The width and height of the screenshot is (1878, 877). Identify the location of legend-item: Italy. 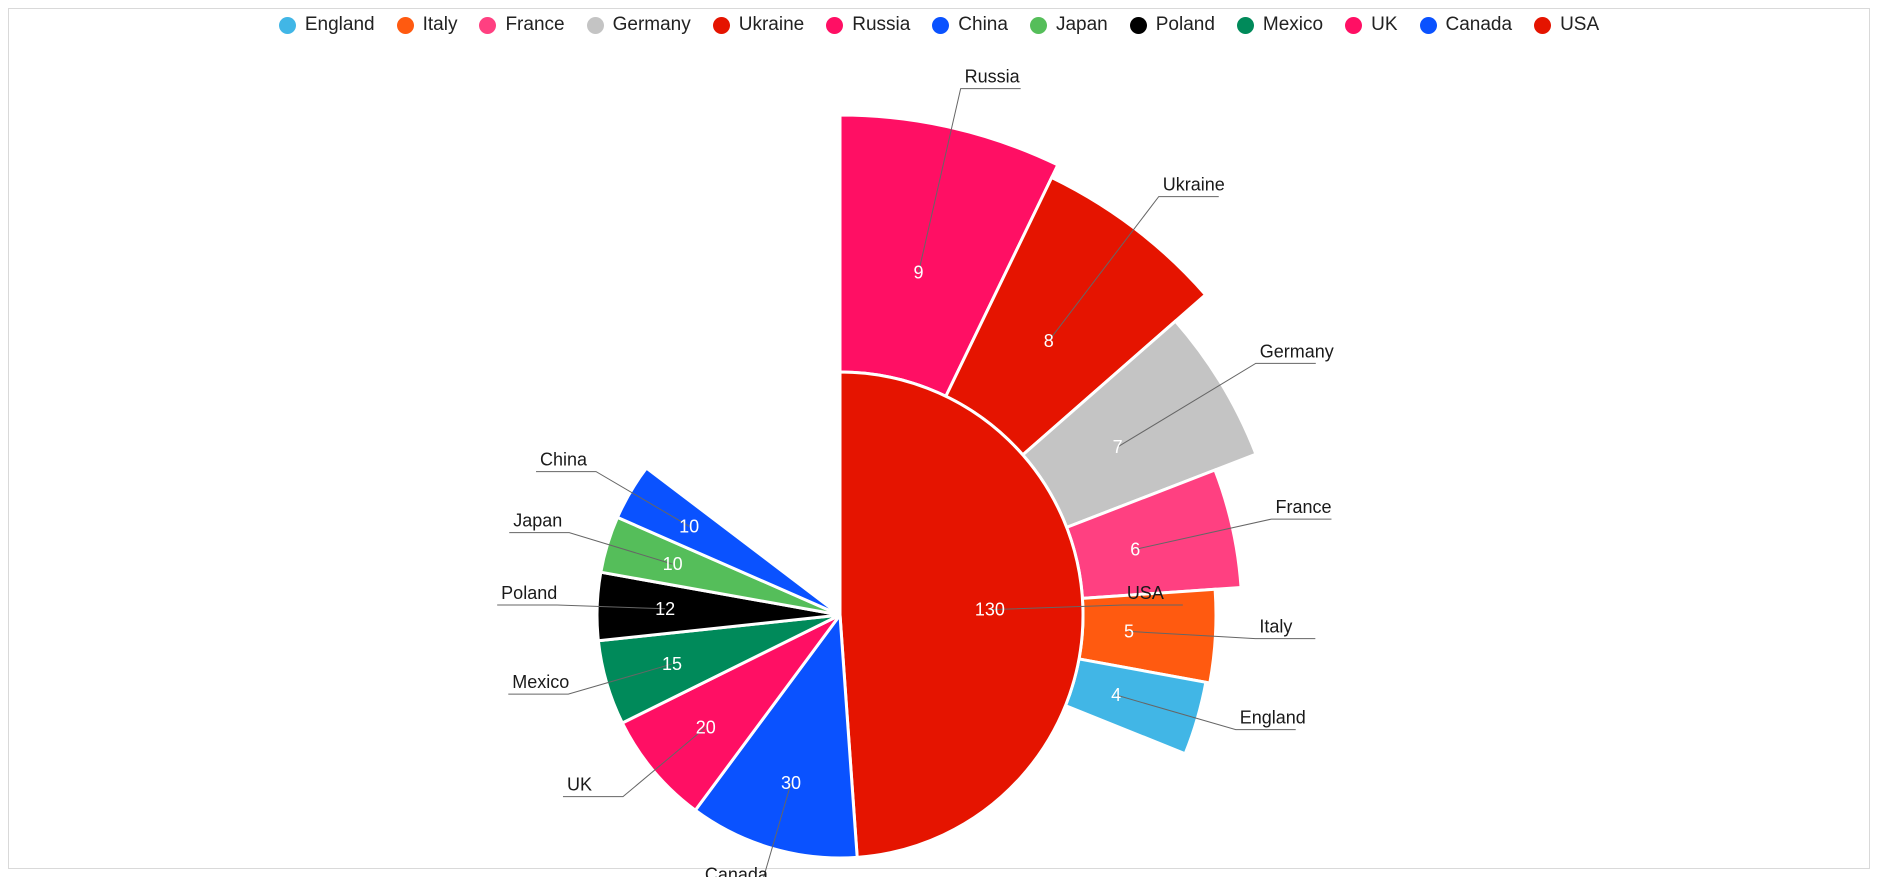
(427, 25).